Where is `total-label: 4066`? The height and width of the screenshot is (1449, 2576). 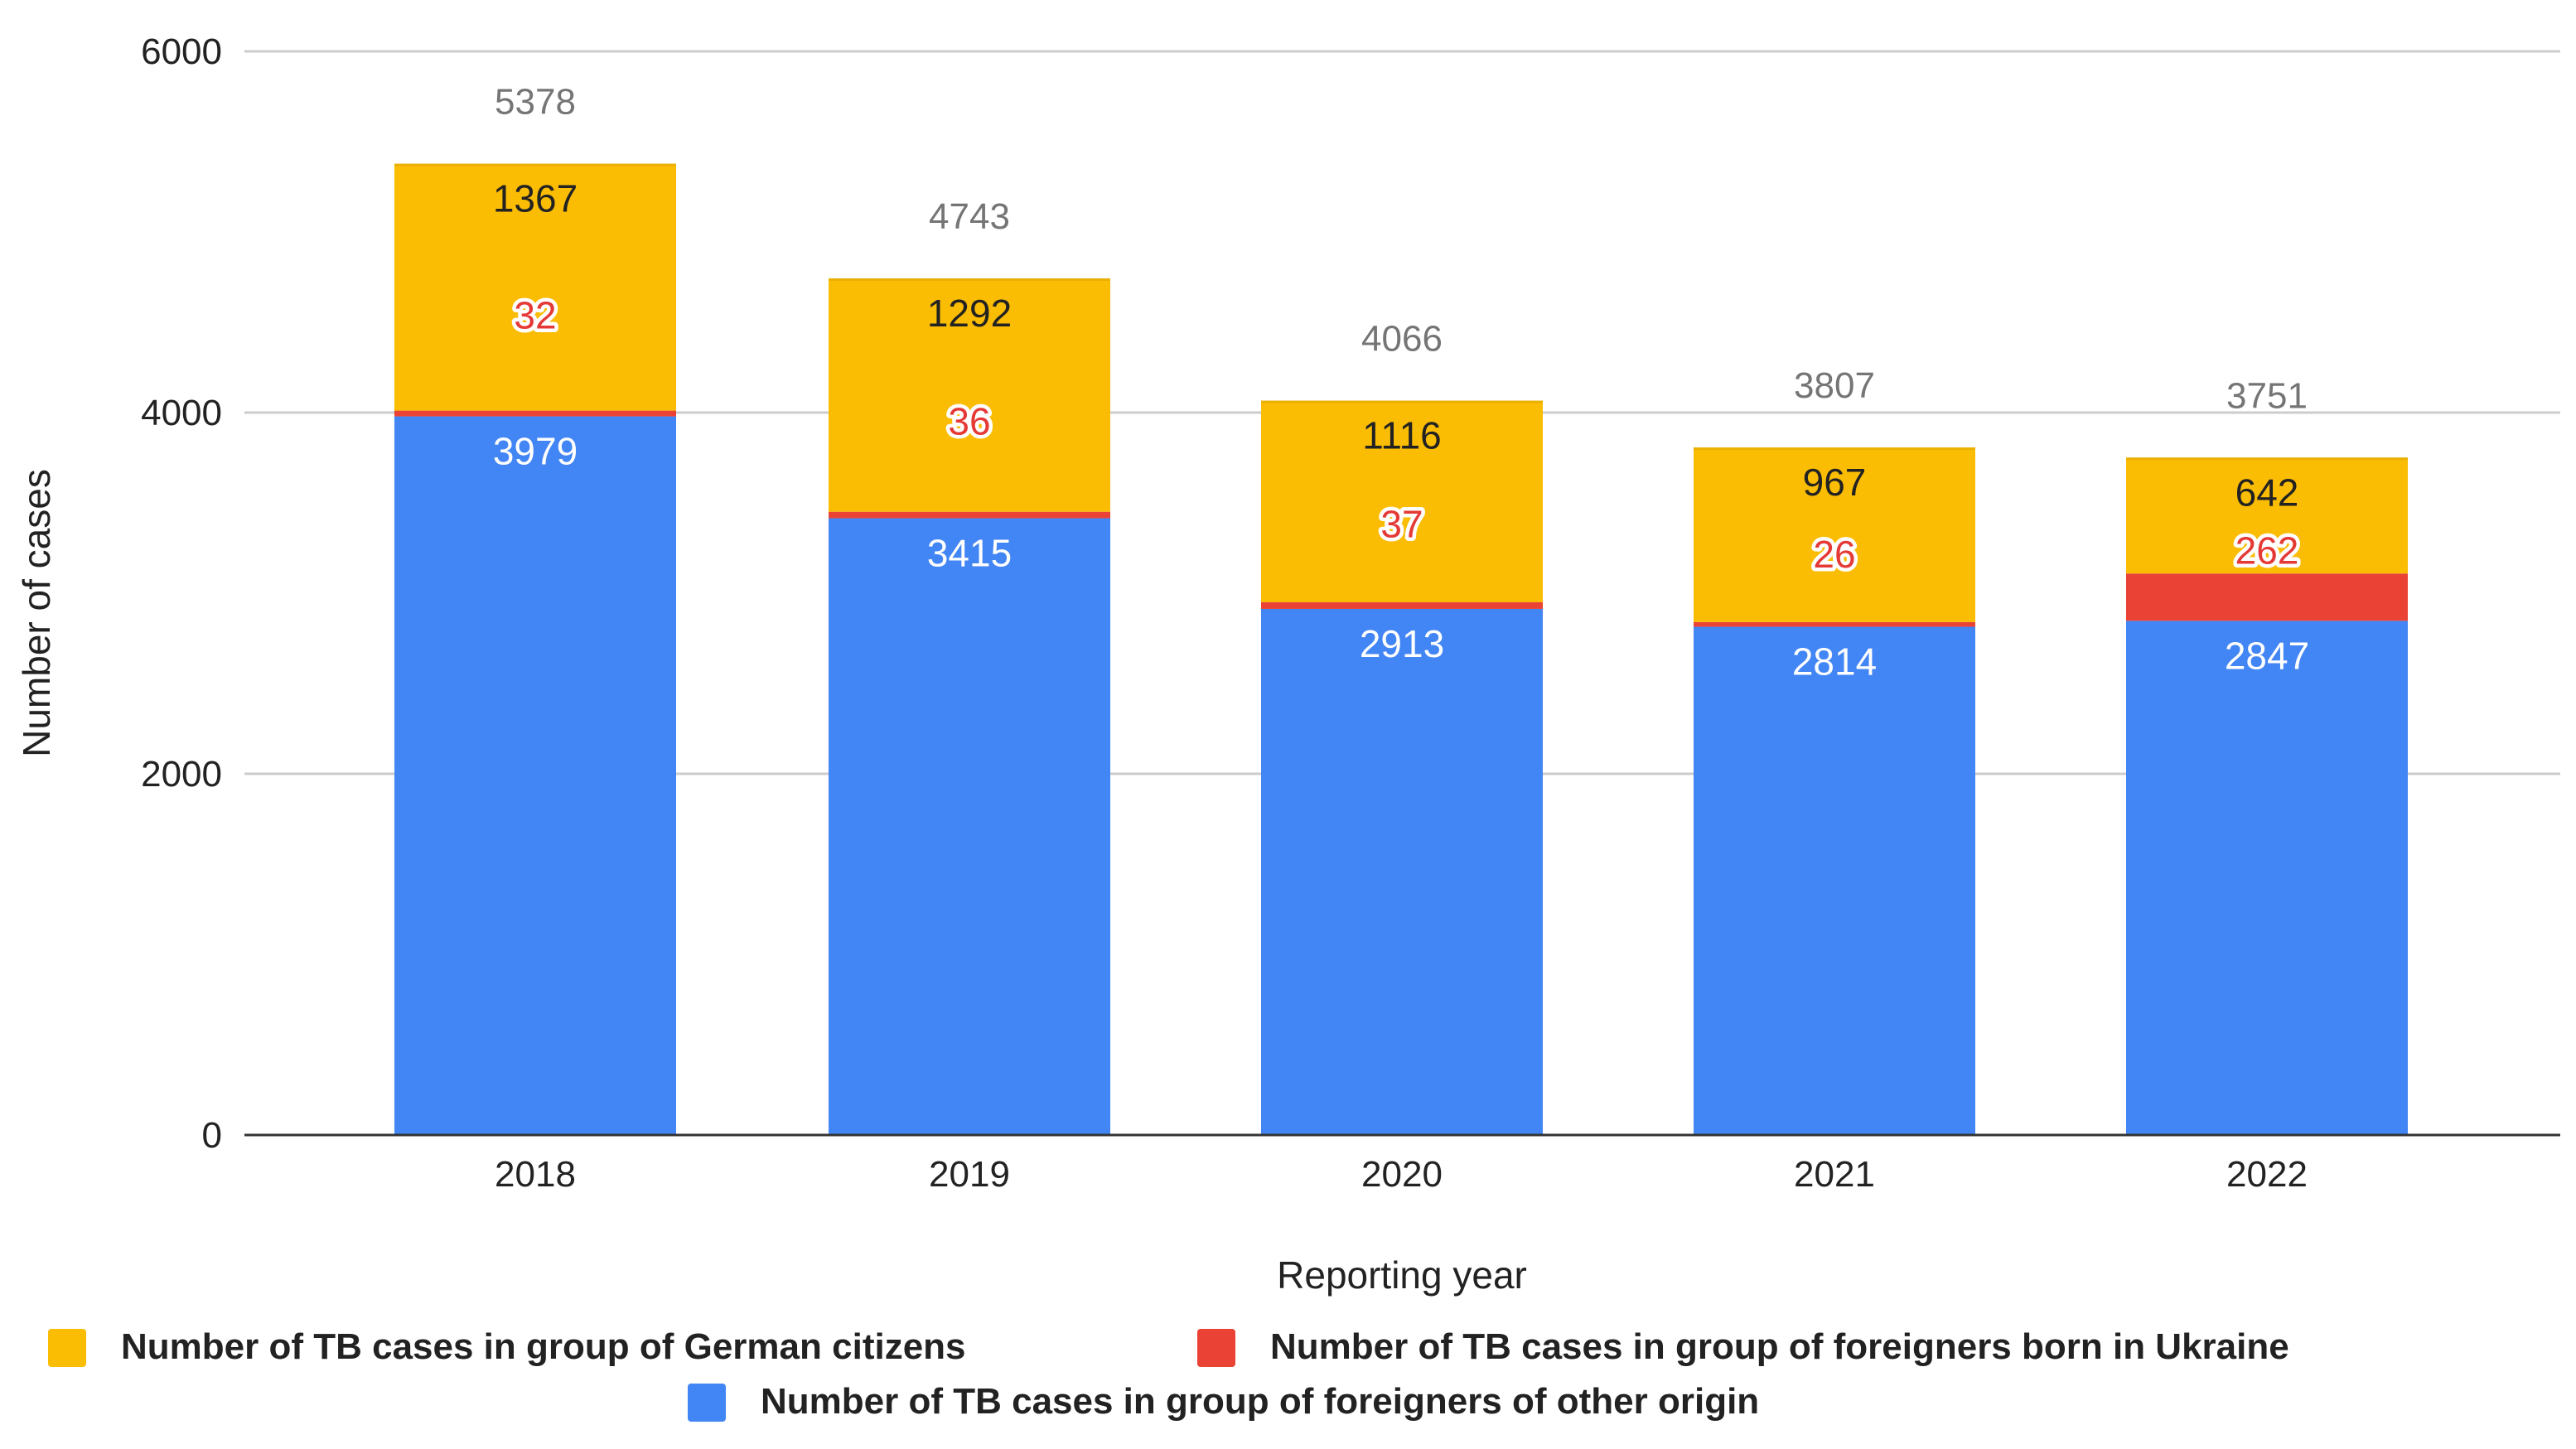 total-label: 4066 is located at coordinates (1402, 340).